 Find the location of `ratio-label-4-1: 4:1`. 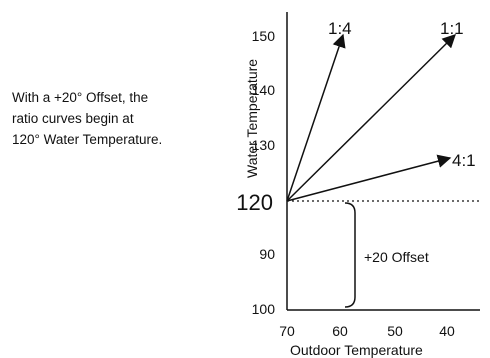

ratio-label-4-1: 4:1 is located at coordinates (464, 160).